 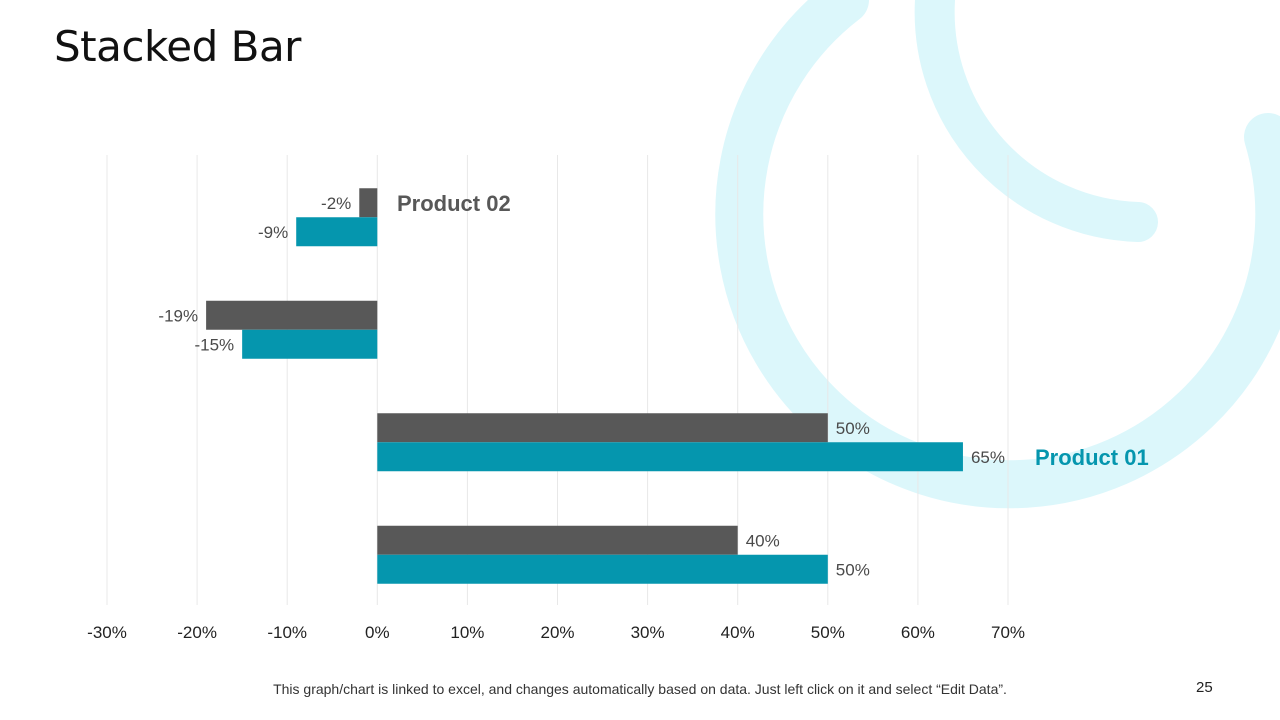 I want to click on x-tick-label: 50%, so click(x=828, y=632).